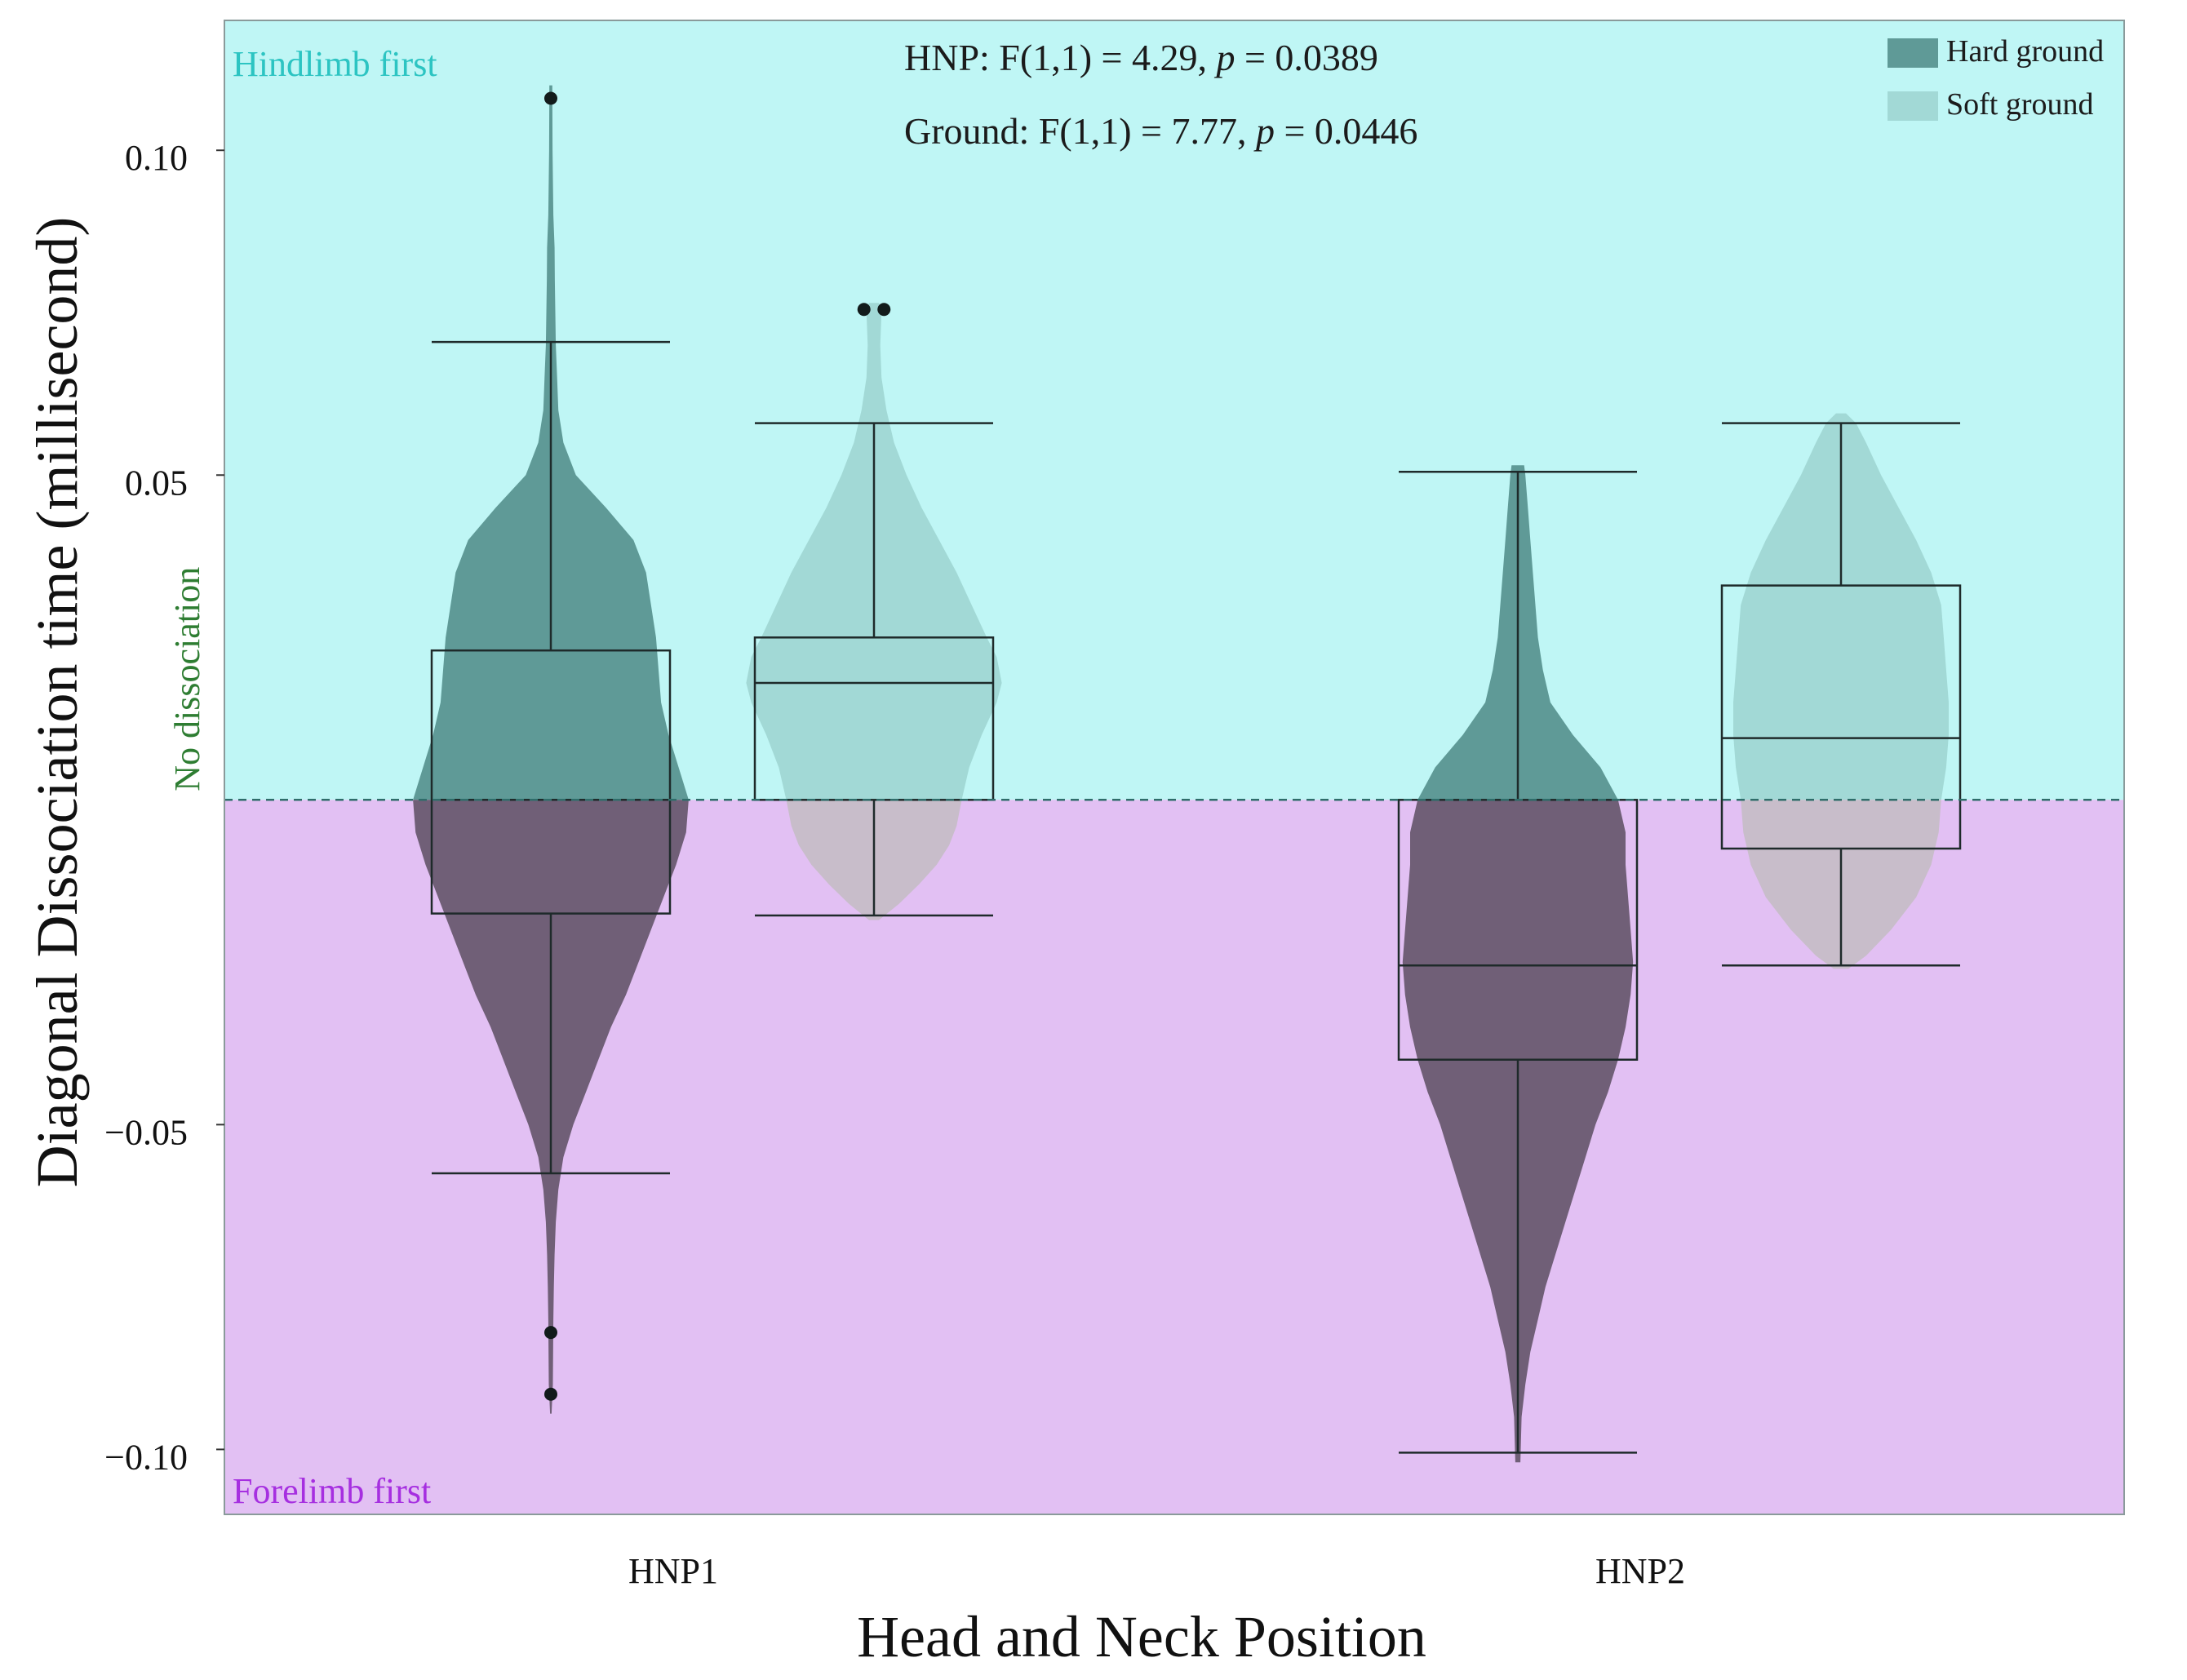 The width and height of the screenshot is (2187, 1680). I want to click on box-hnp1-hard-ground, so click(551, 782).